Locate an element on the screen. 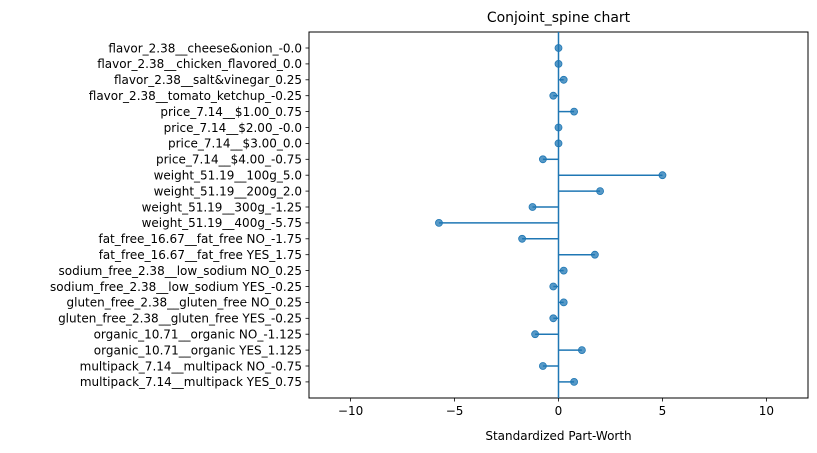 The height and width of the screenshot is (453, 817). y-tick-label: organic_10.71__organic NO_-1.125 is located at coordinates (198, 335).